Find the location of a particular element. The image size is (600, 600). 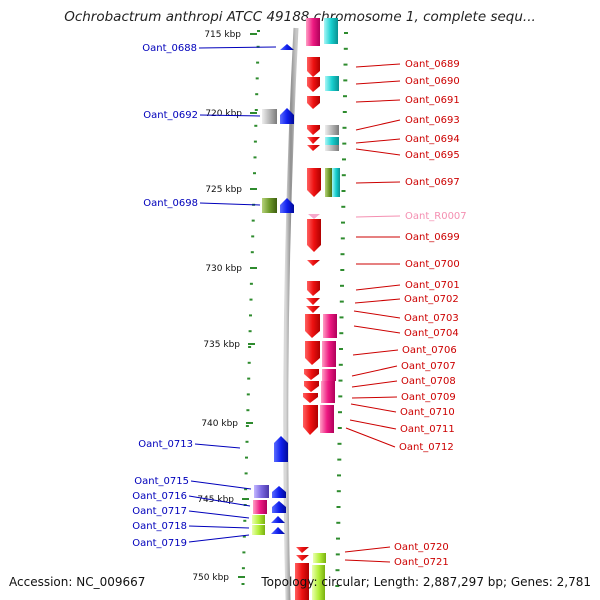

gene-label: Oant_0695 is located at coordinates (432, 155).